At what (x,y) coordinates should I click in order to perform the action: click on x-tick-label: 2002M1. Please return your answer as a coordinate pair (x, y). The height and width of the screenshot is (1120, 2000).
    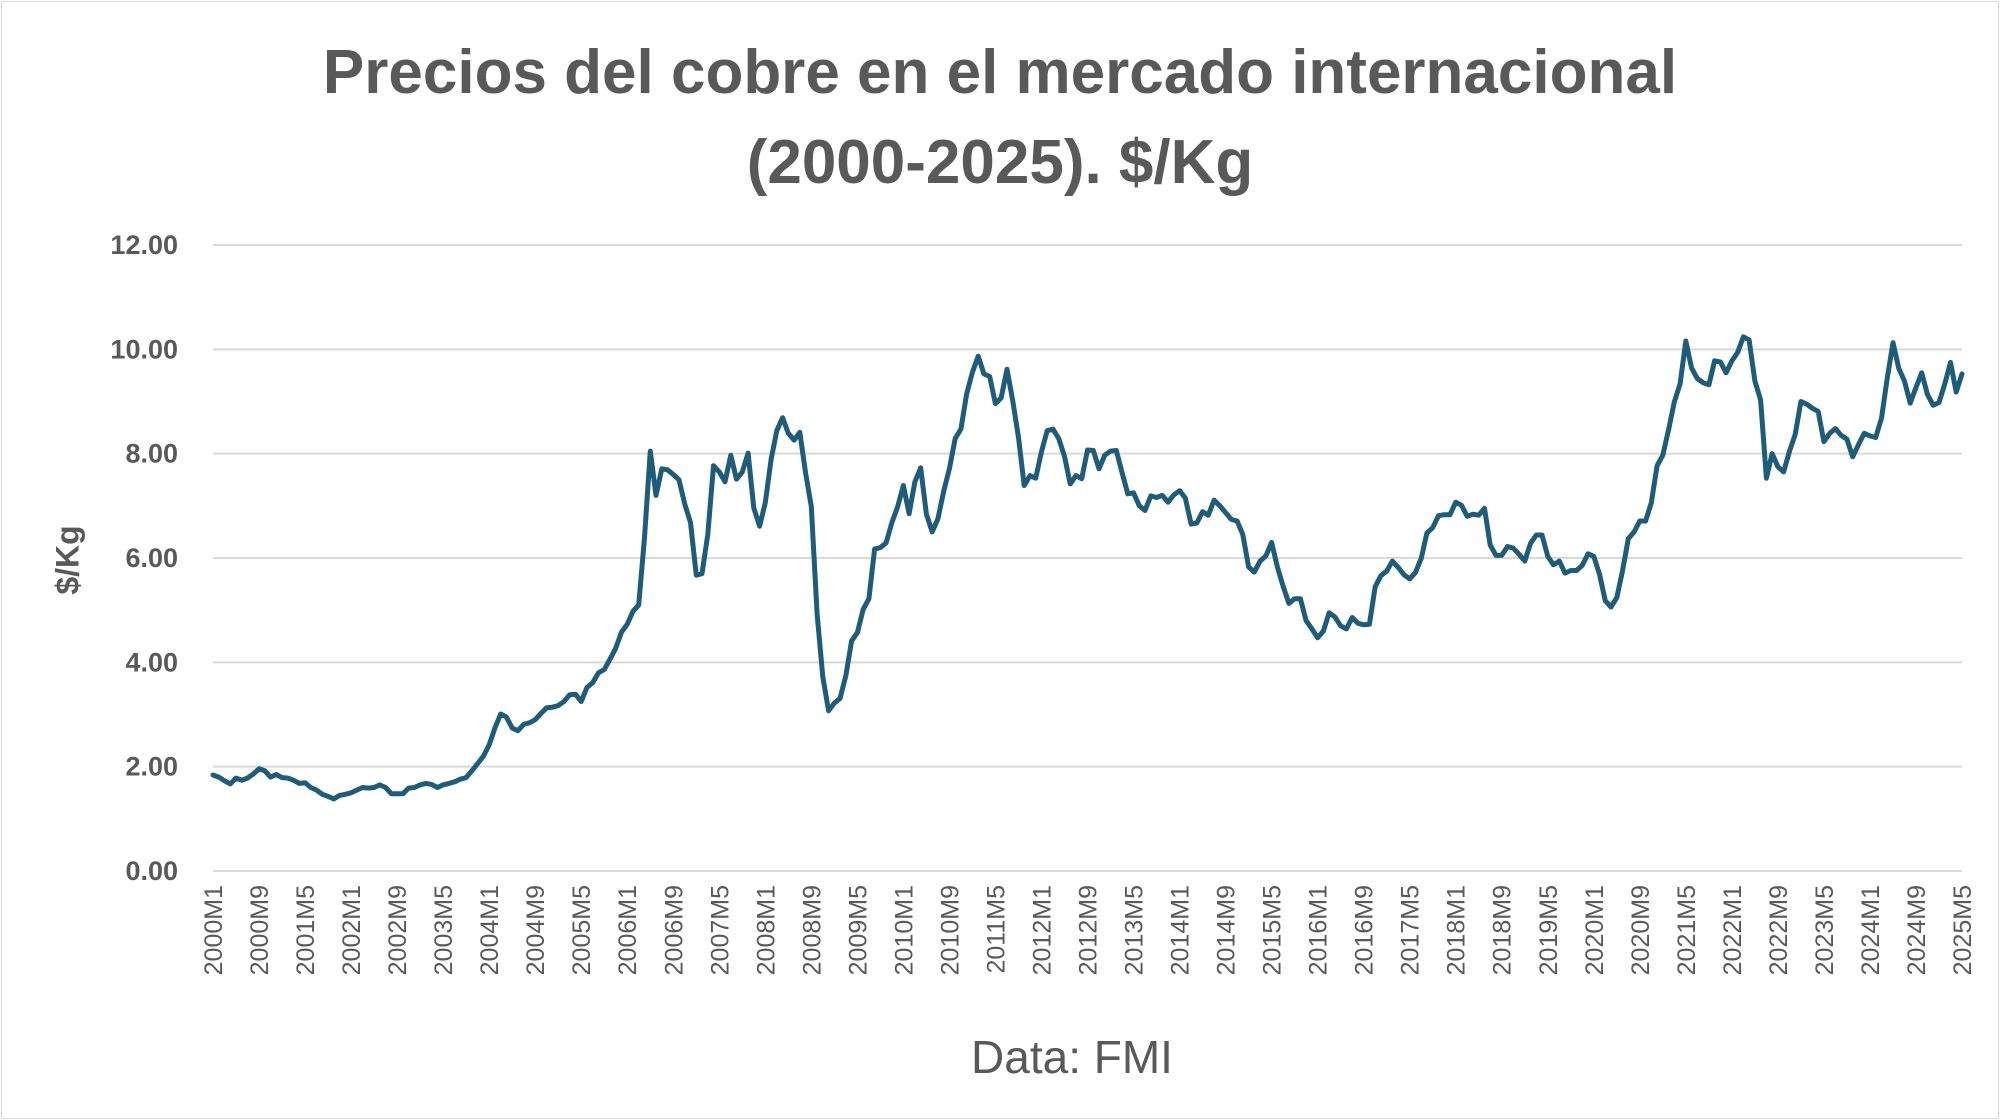
    Looking at the image, I should click on (352, 930).